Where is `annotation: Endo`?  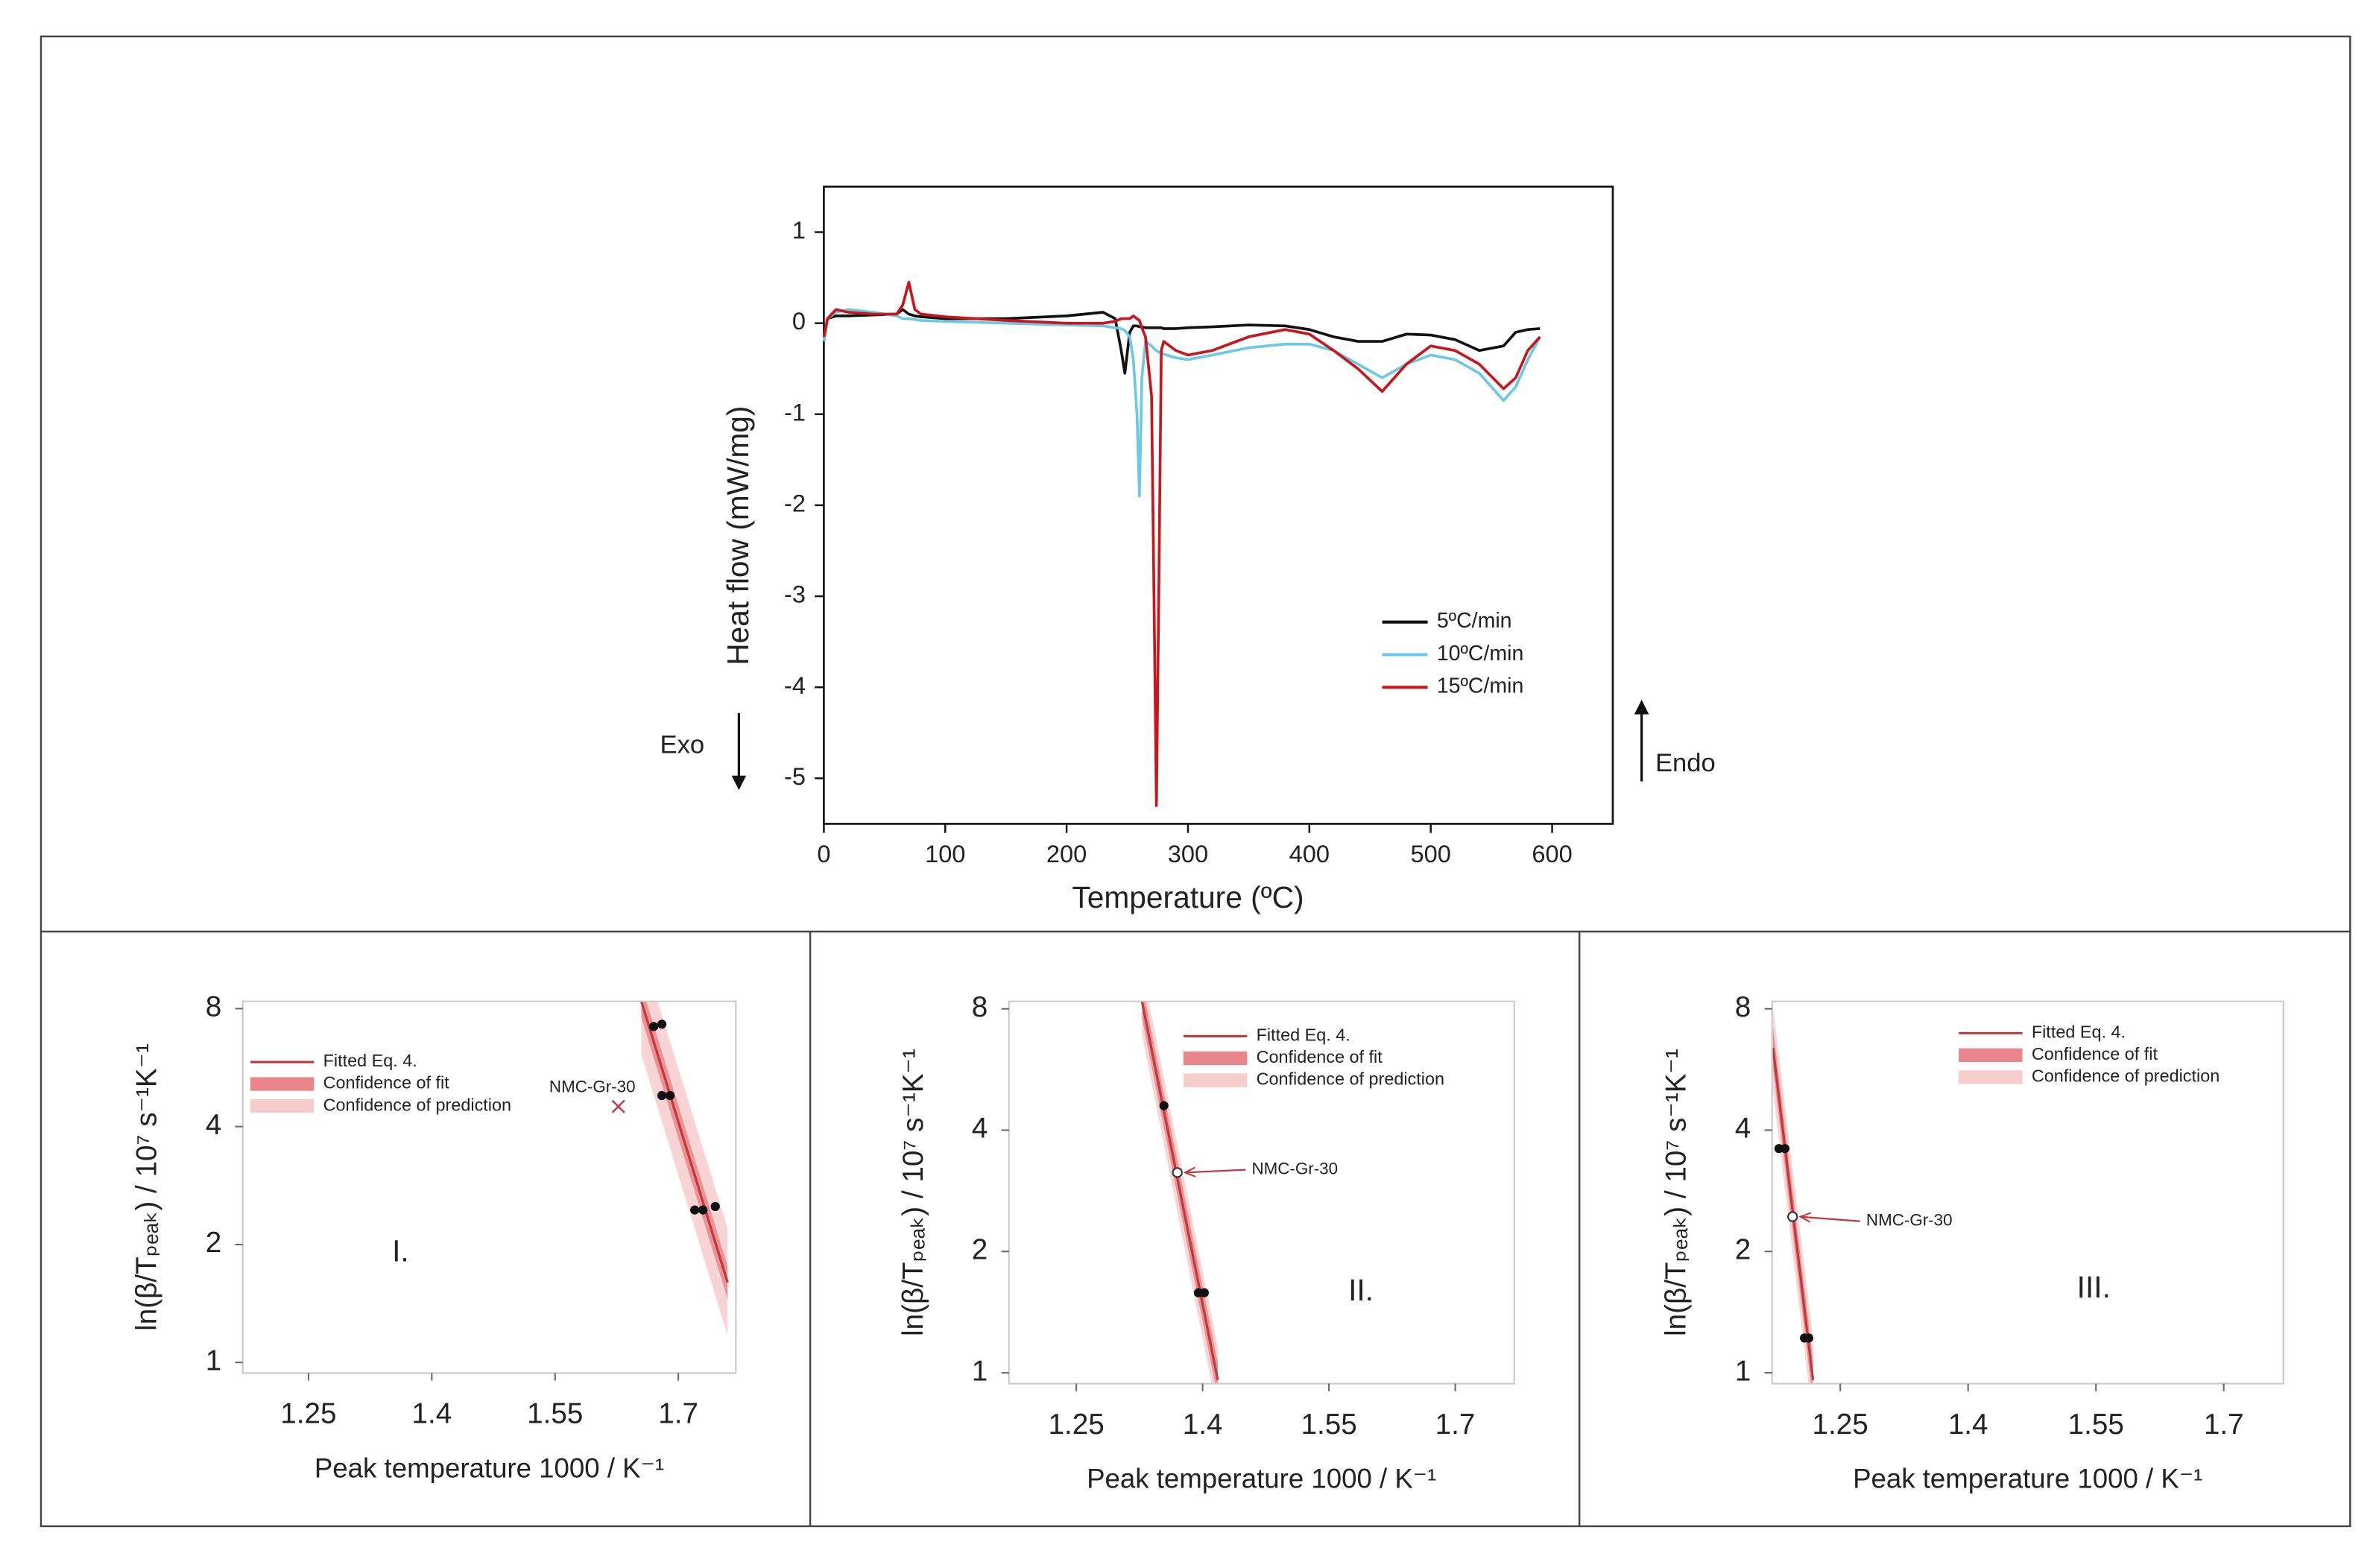
annotation: Endo is located at coordinates (1686, 763).